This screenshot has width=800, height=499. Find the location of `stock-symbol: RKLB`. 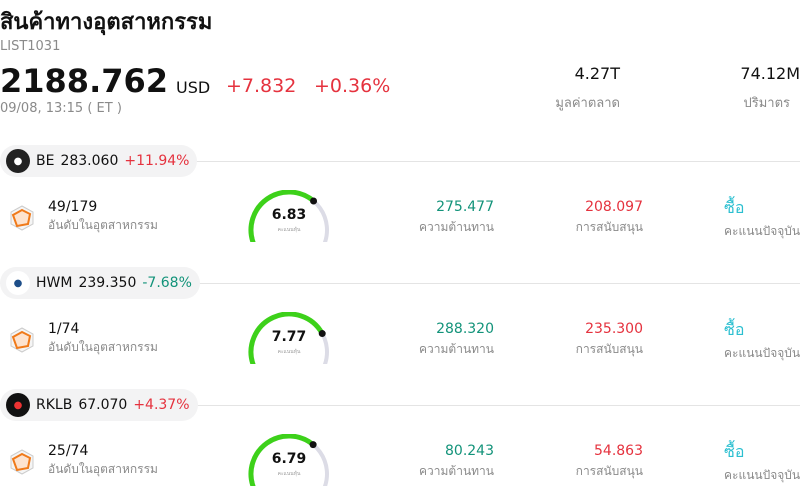

stock-symbol: RKLB is located at coordinates (54, 405).